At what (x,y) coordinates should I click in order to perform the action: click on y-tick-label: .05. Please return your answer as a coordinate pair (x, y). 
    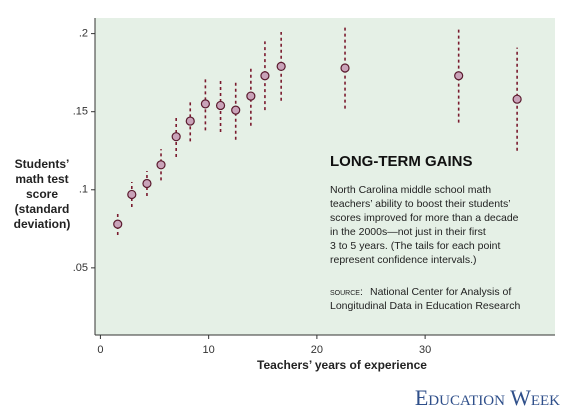
    Looking at the image, I should click on (80, 268).